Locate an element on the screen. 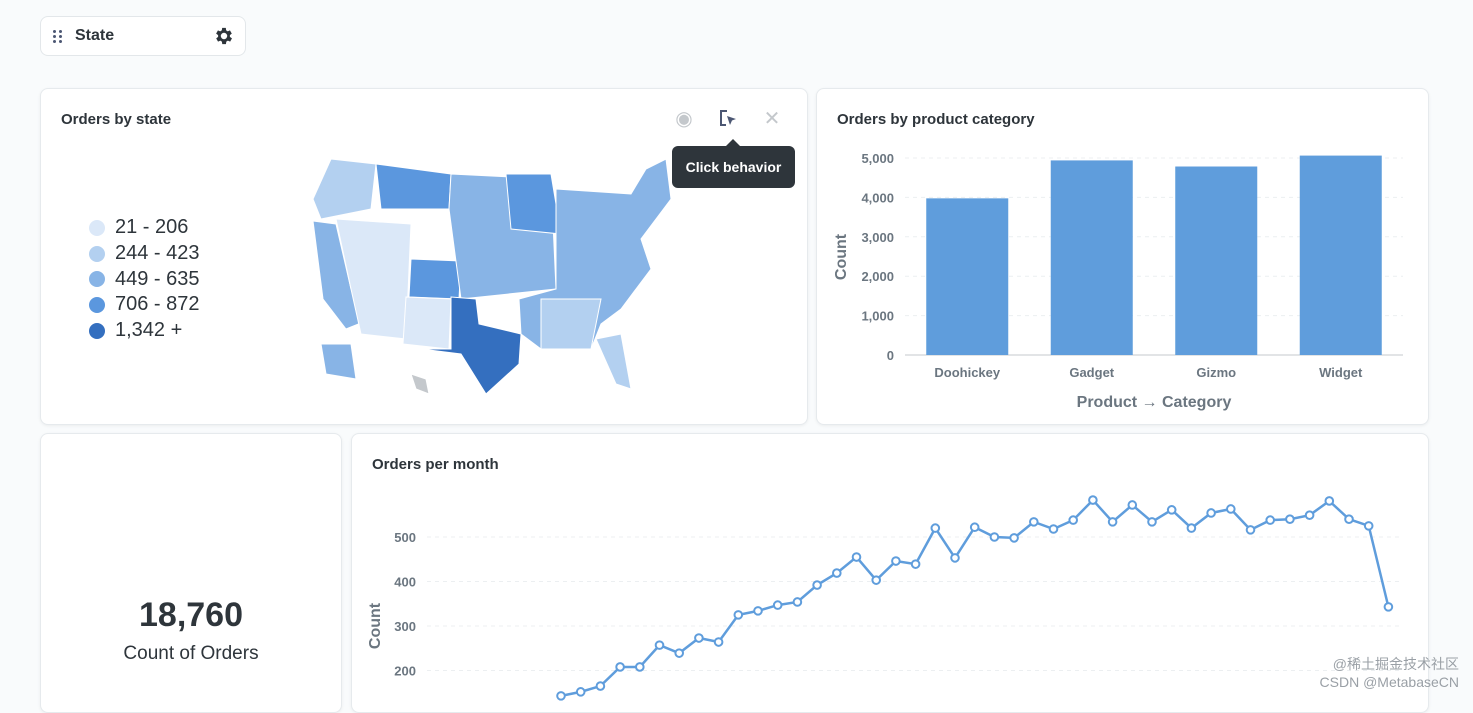 This screenshot has height=713, width=1473. x-tick-label: Gizmo is located at coordinates (1216, 372).